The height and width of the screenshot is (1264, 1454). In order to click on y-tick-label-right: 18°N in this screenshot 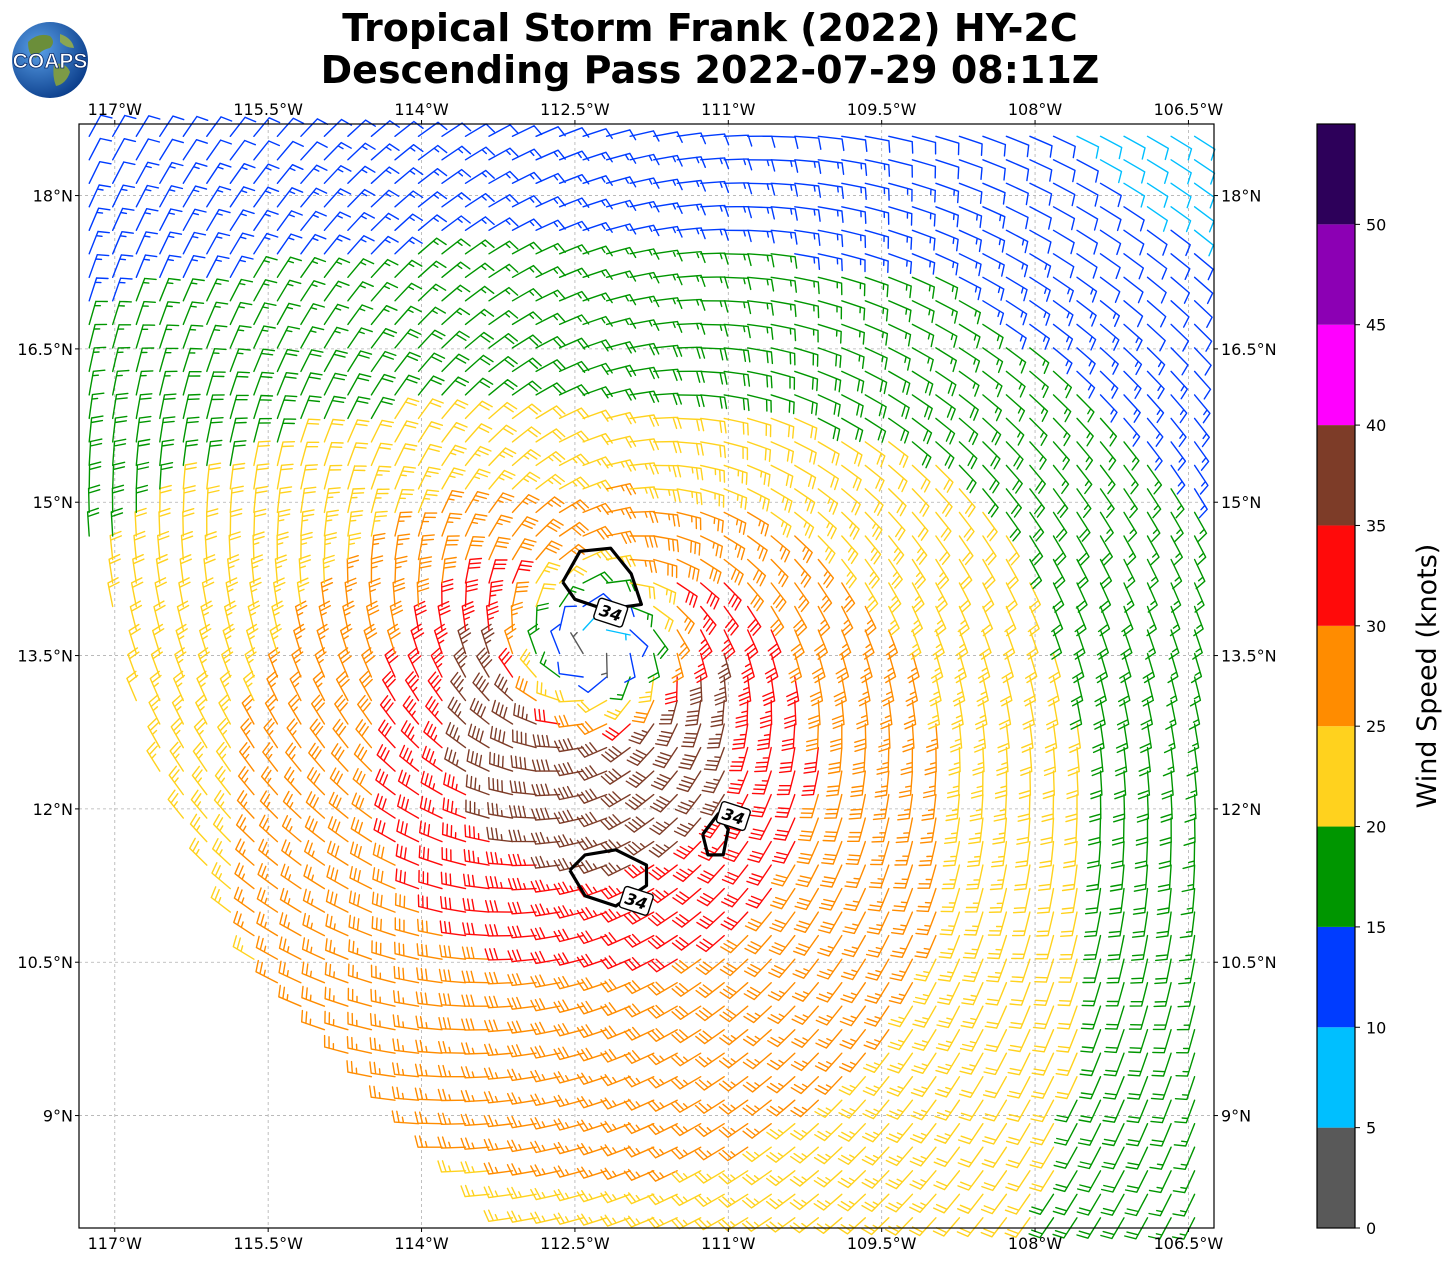, I will do `click(1241, 196)`.